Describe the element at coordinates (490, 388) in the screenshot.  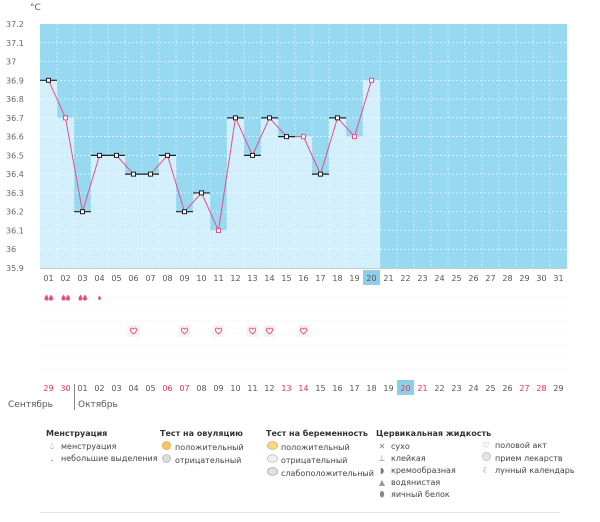
I see `calendar-date-label: 25` at that location.